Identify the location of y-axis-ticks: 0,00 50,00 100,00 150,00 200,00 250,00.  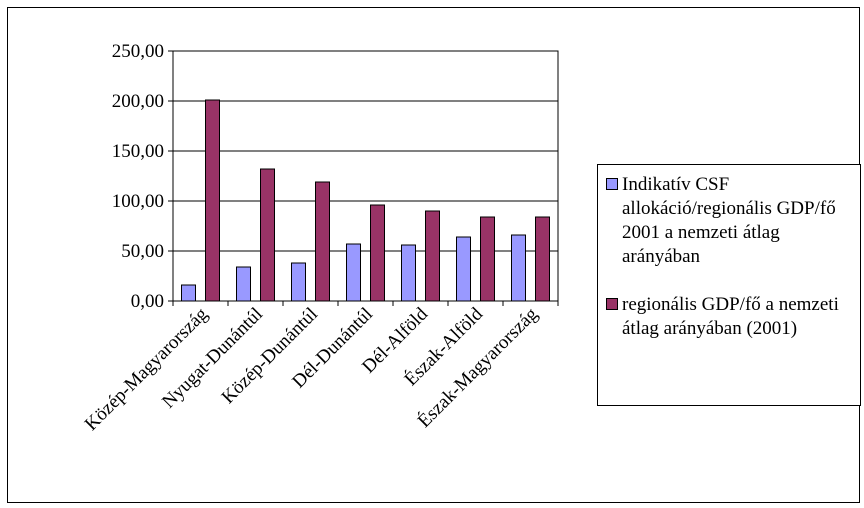
(142, 176).